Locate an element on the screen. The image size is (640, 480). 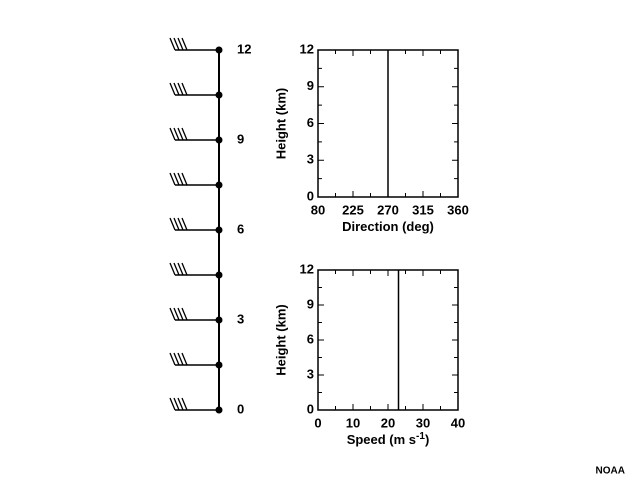
x-tick-label: 315 is located at coordinates (423, 209).